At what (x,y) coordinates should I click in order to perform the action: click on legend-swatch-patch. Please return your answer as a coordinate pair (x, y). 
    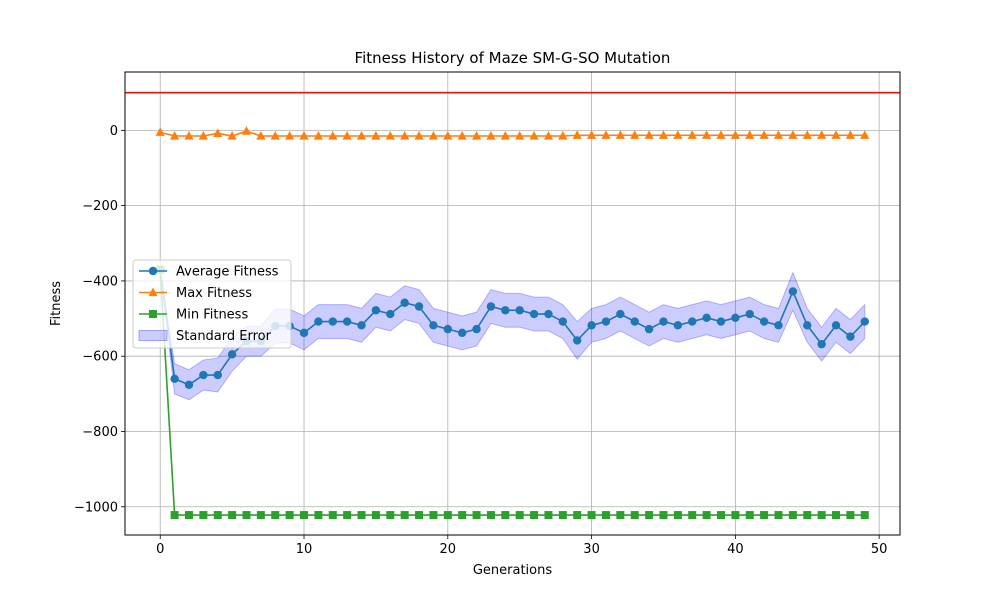
    Looking at the image, I should click on (153, 335).